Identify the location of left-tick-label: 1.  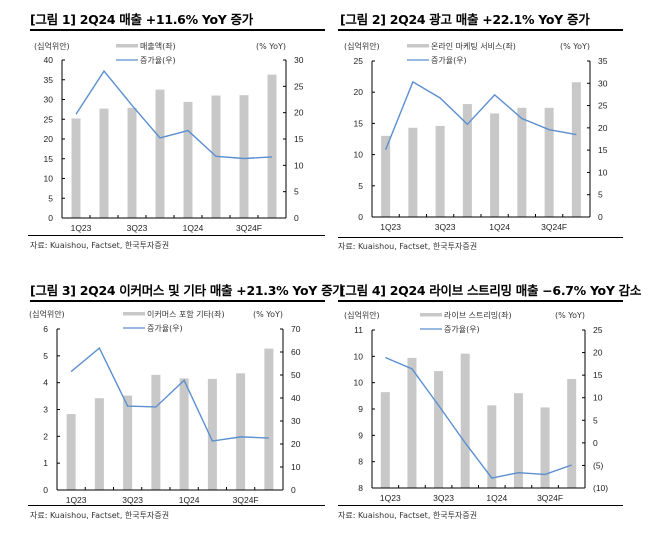
(45, 463).